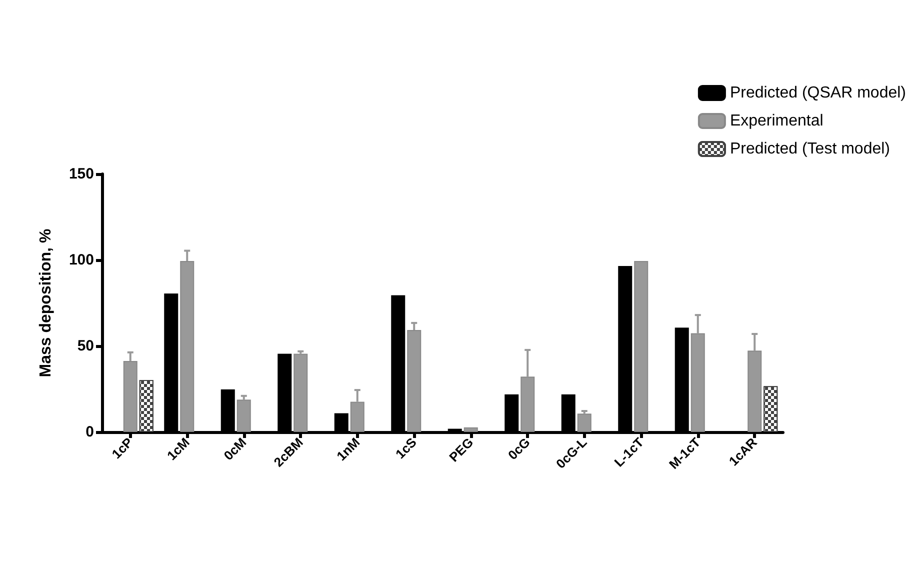  I want to click on x-tick-label: 1cP, so click(122, 448).